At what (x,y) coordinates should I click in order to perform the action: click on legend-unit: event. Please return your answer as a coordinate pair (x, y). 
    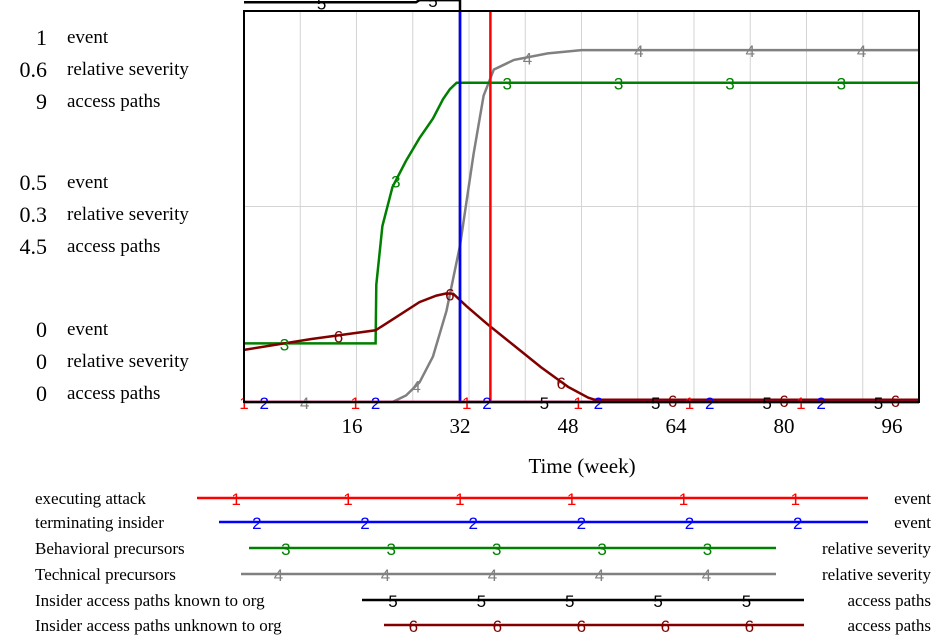
    Looking at the image, I should click on (912, 522).